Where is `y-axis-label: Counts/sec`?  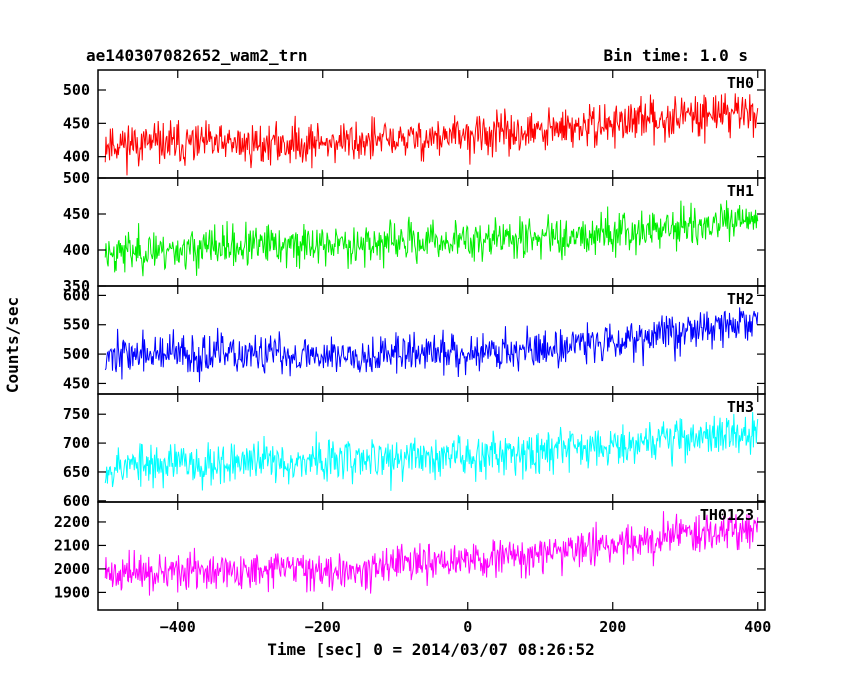
y-axis-label: Counts/sec is located at coordinates (12, 345).